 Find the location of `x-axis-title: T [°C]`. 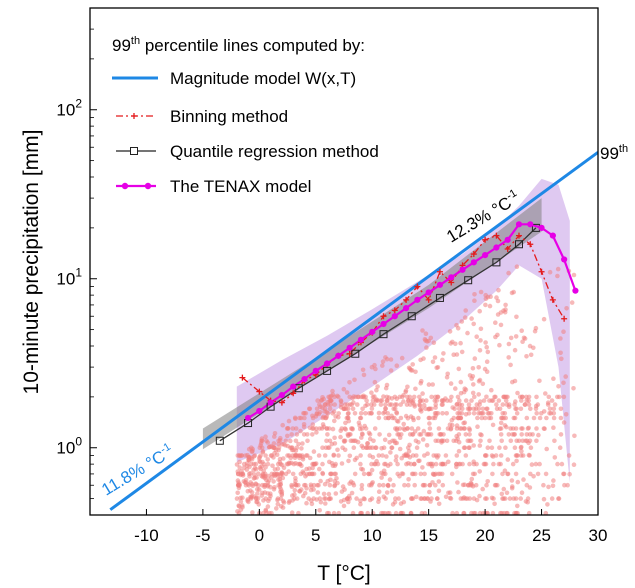

x-axis-title: T [°C] is located at coordinates (344, 573).